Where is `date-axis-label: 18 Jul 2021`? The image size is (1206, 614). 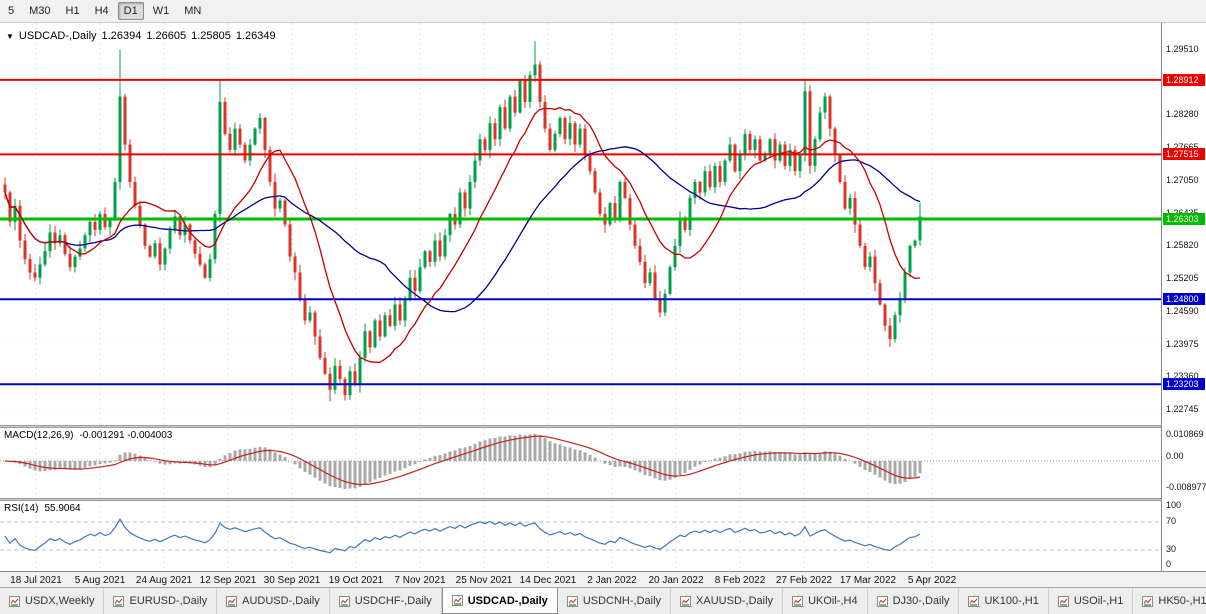 date-axis-label: 18 Jul 2021 is located at coordinates (36, 580).